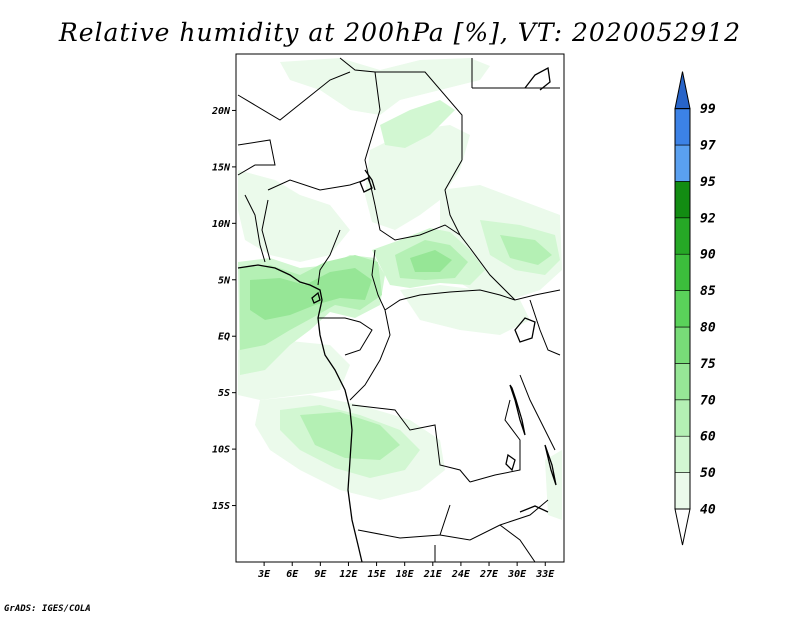  What do you see at coordinates (431, 261) in the screenshot?
I see `rh-fill-car-peak` at bounding box center [431, 261].